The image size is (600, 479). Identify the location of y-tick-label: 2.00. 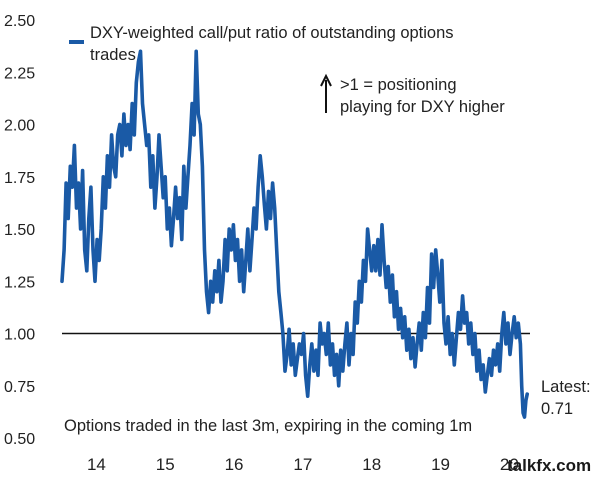
(19, 126).